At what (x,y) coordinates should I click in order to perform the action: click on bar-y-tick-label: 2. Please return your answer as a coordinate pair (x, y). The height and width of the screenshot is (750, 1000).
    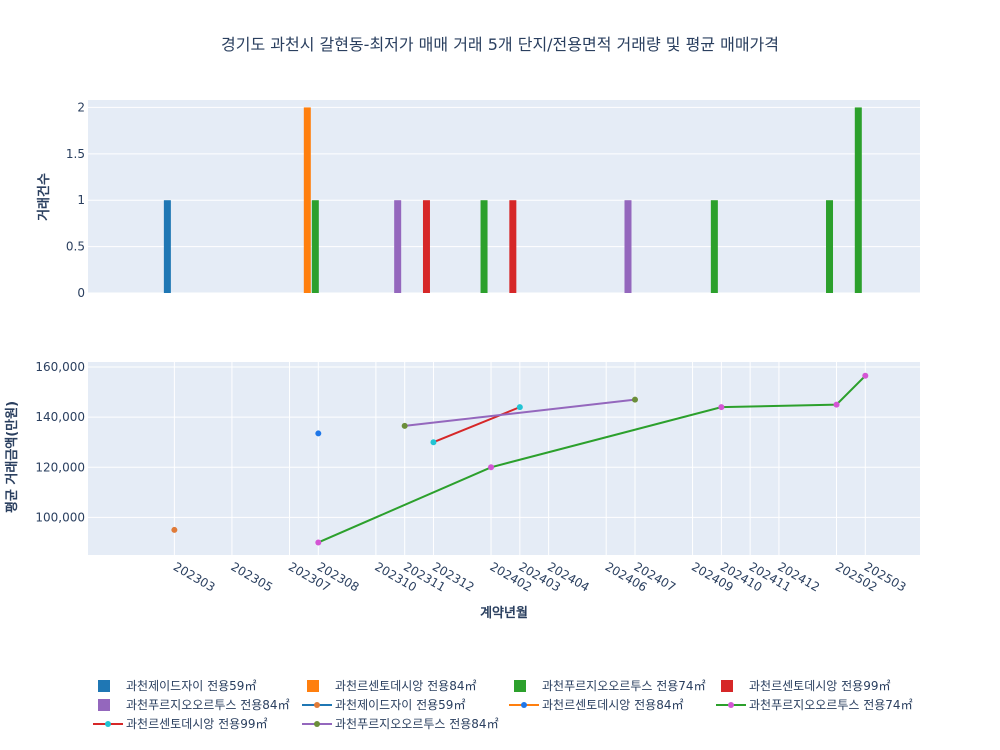
    Looking at the image, I should click on (81, 107).